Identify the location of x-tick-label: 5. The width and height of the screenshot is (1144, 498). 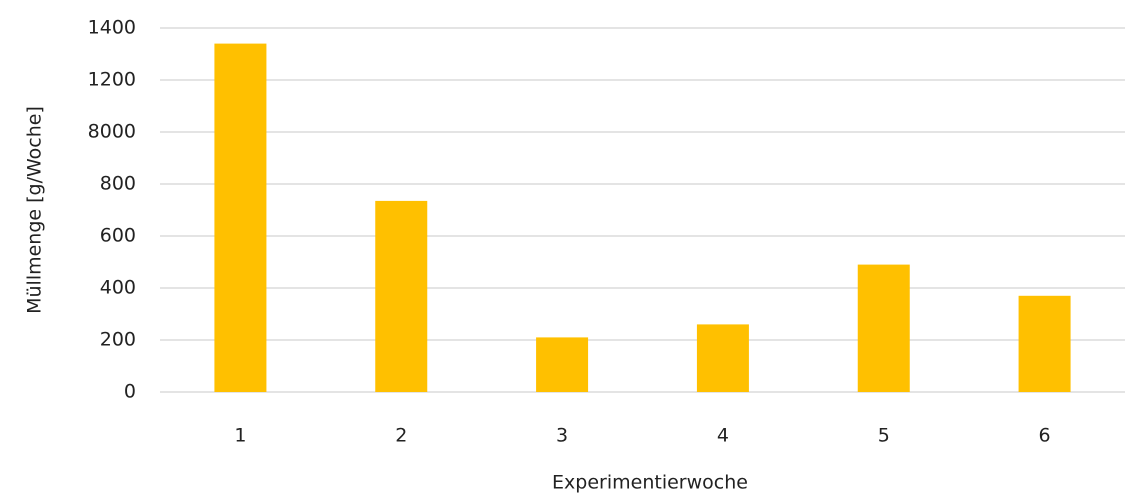
(884, 436).